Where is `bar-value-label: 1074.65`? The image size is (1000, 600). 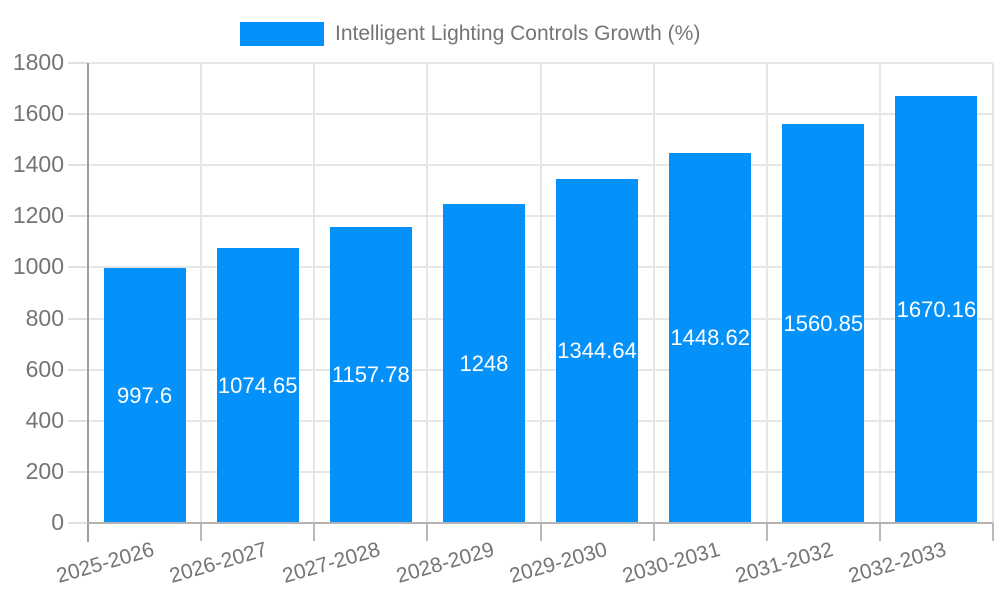
bar-value-label: 1074.65 is located at coordinates (257, 385).